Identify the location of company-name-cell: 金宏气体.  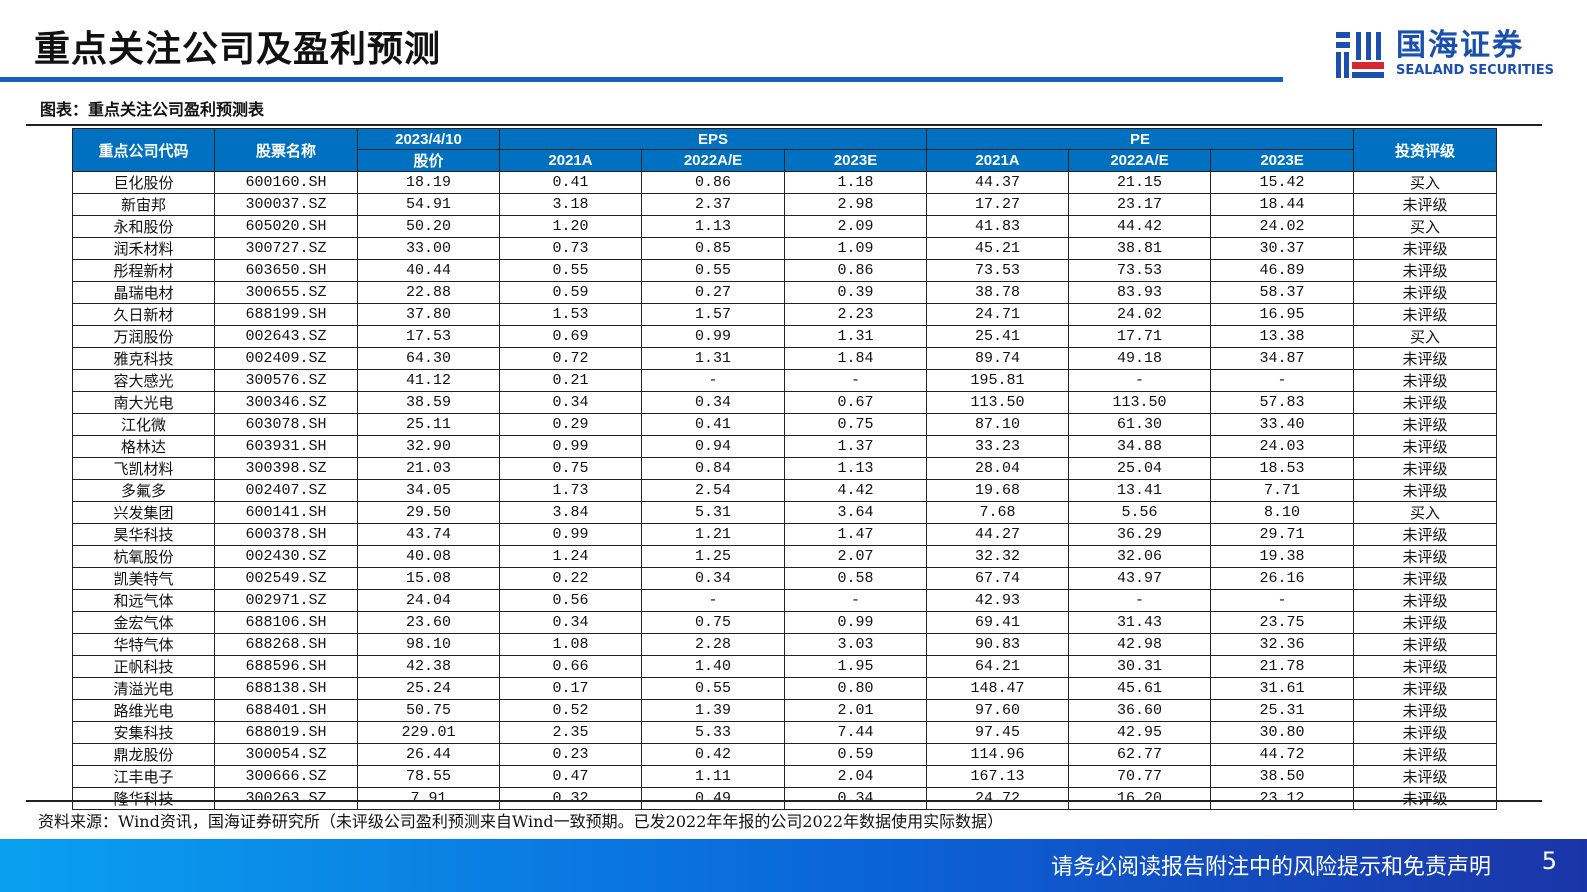
(143, 622).